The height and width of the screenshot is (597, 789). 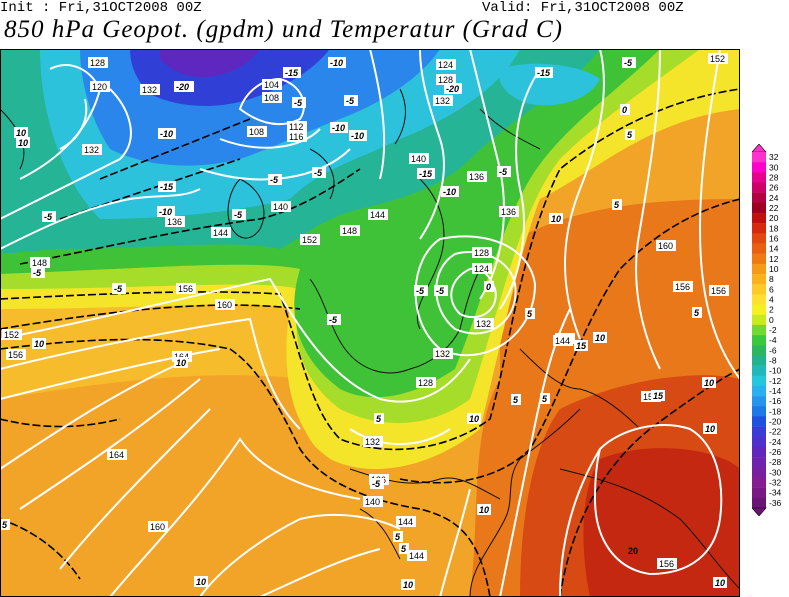 What do you see at coordinates (774, 167) in the screenshot?
I see `legend-level-label: 30` at bounding box center [774, 167].